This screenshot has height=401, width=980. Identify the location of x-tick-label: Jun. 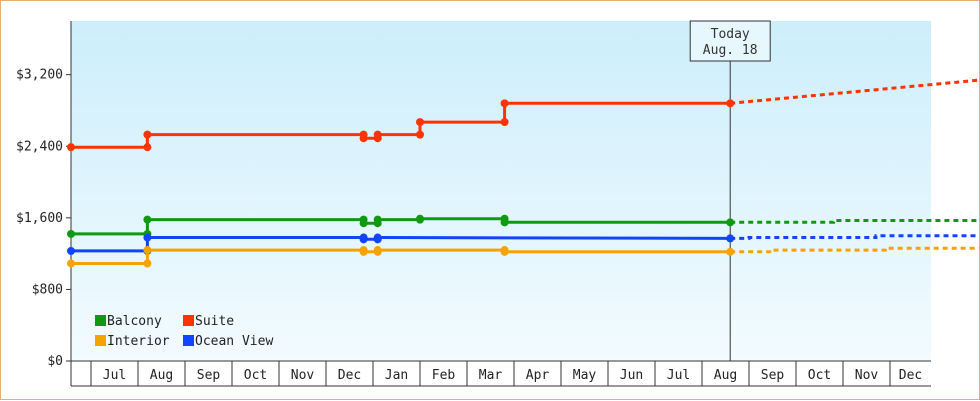
(631, 375).